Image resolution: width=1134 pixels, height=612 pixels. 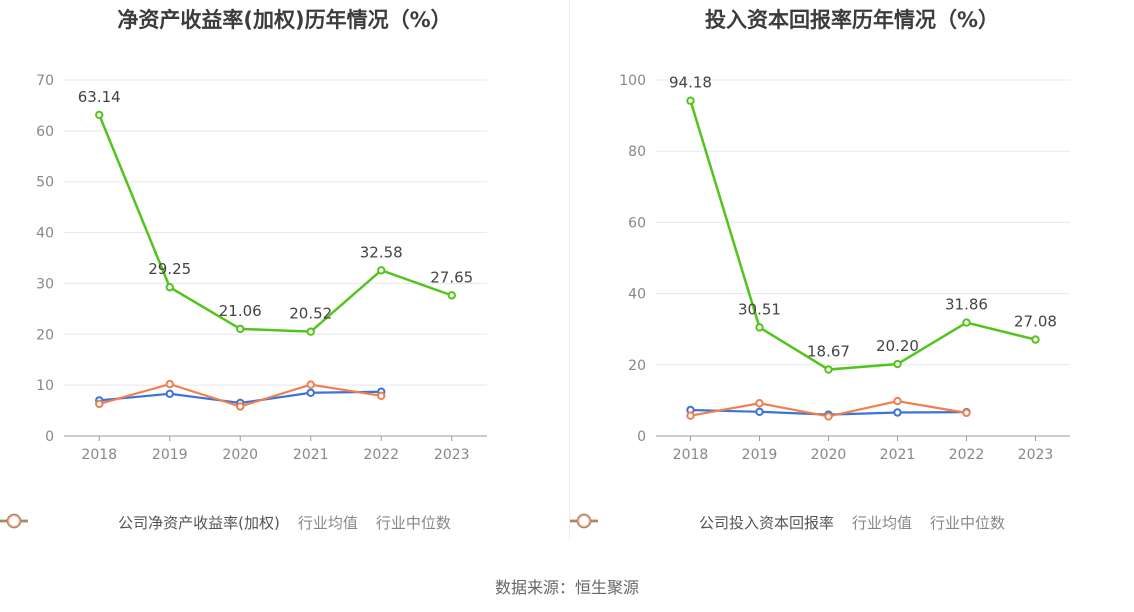 What do you see at coordinates (759, 309) in the screenshot?
I see `data-label: 30.51` at bounding box center [759, 309].